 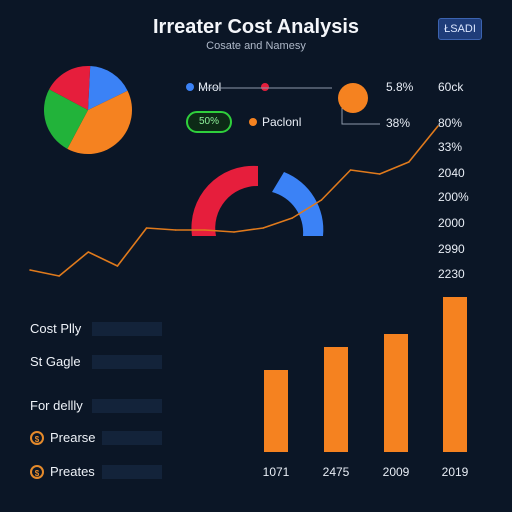 What do you see at coordinates (451, 87) in the screenshot?
I see `right-axis-label: 60ck` at bounding box center [451, 87].